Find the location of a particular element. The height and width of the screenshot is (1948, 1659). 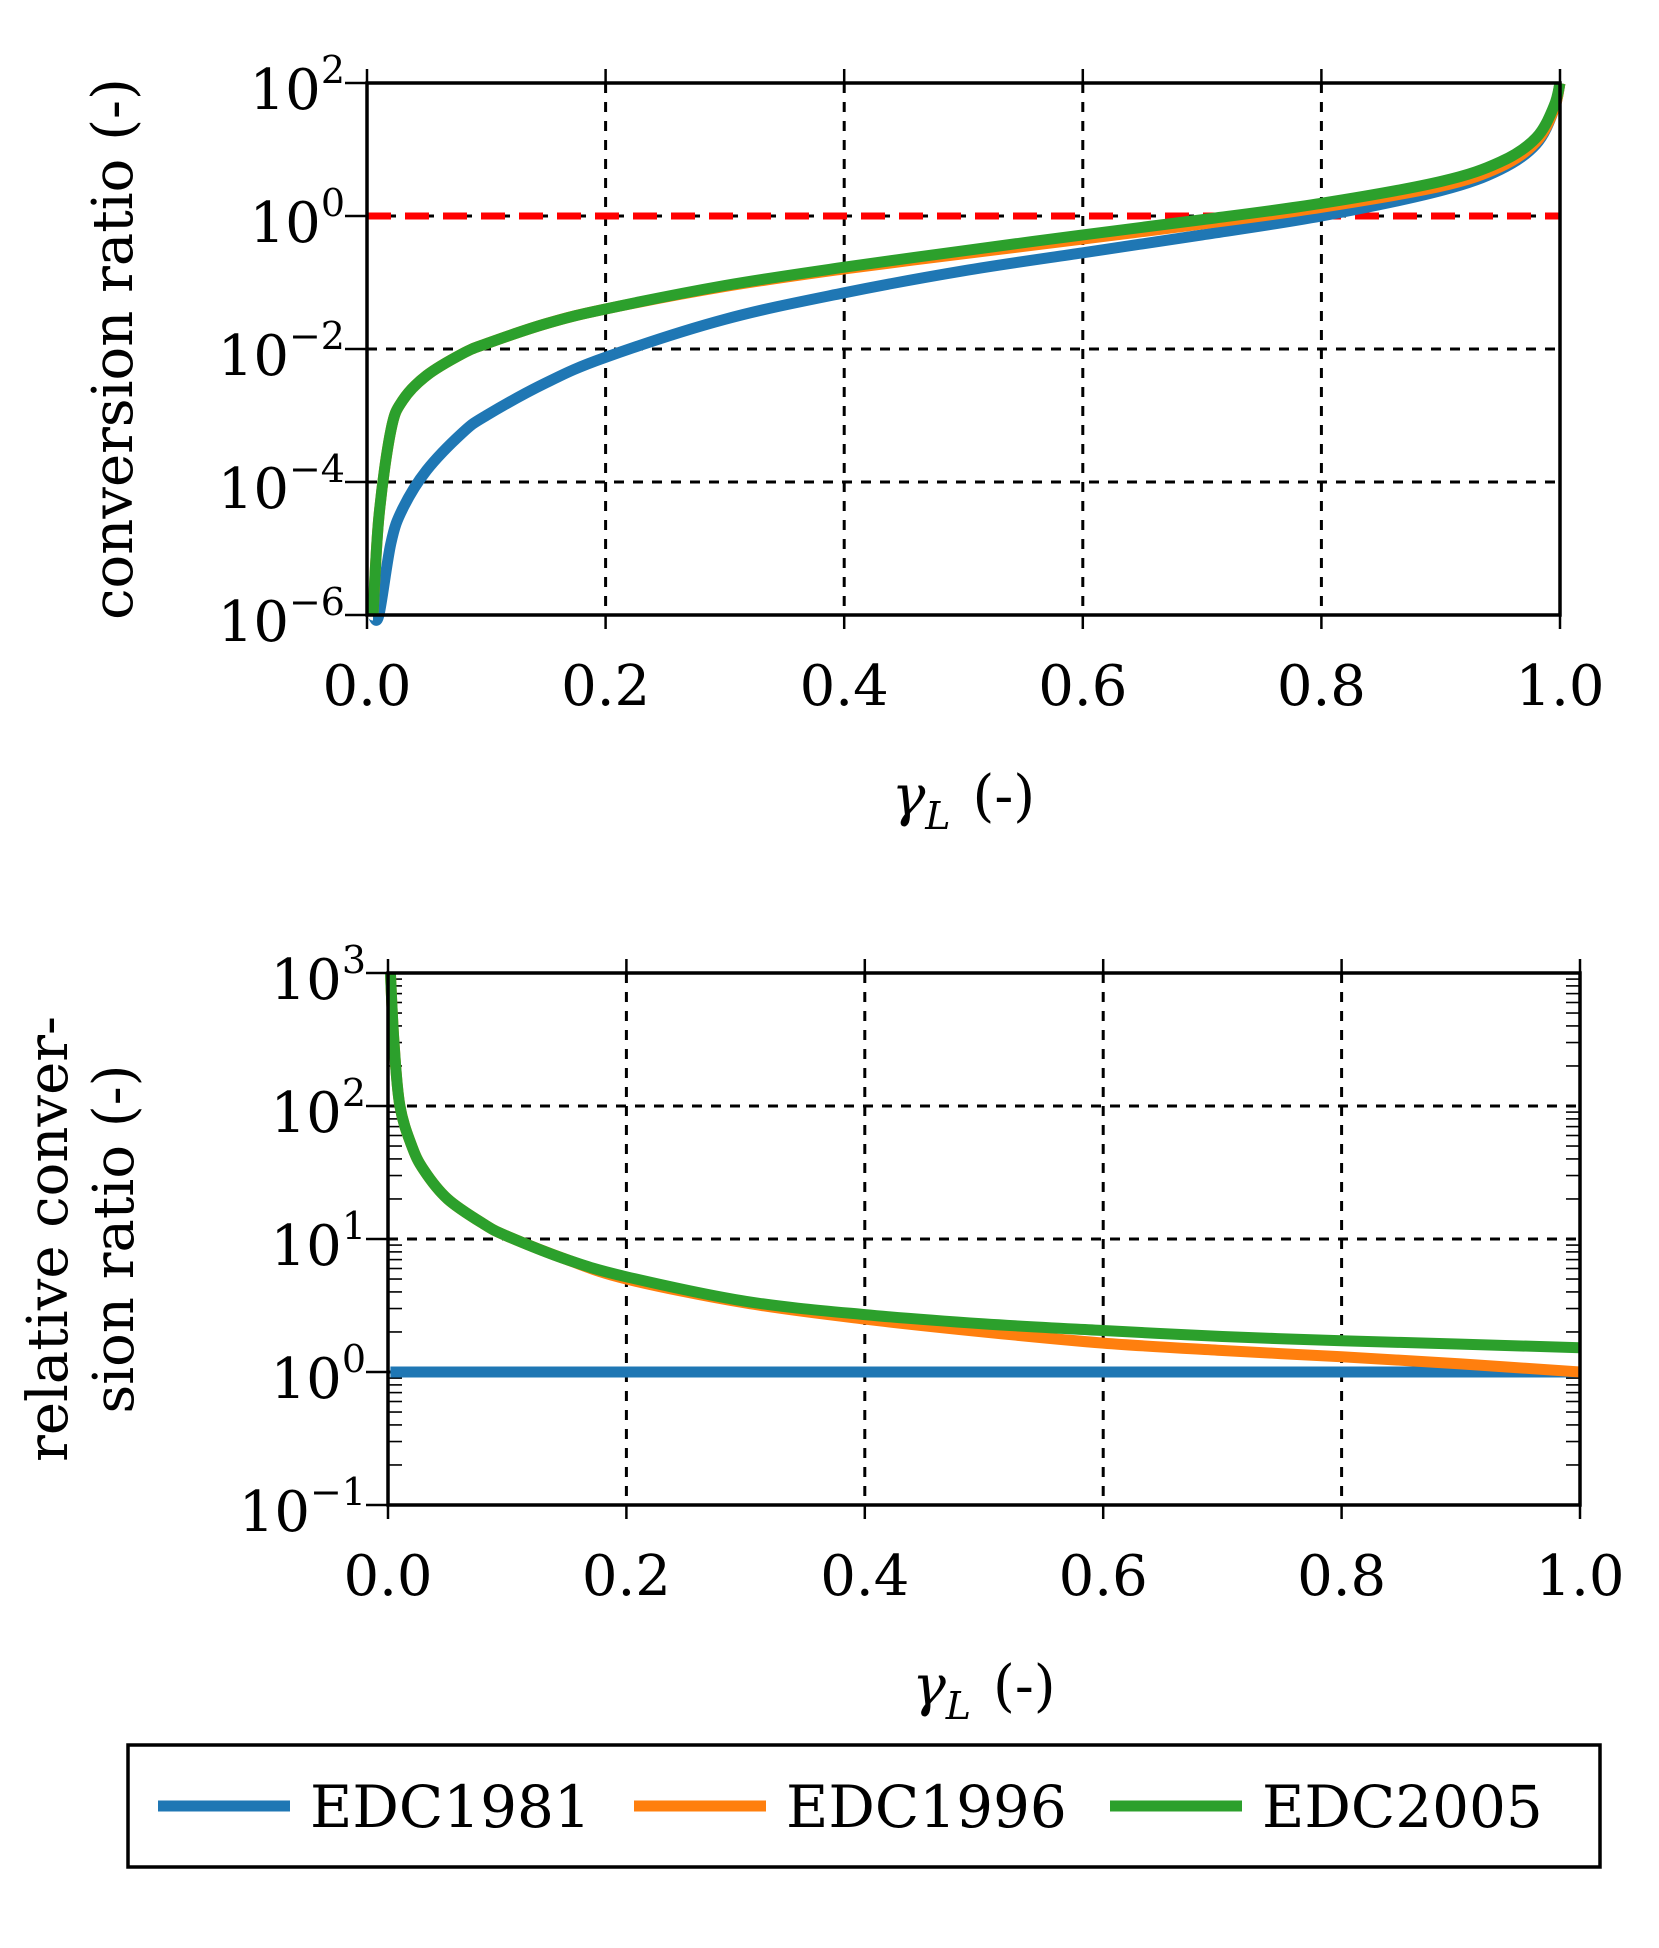

series-line-edc2005 is located at coordinates (982, 1163).